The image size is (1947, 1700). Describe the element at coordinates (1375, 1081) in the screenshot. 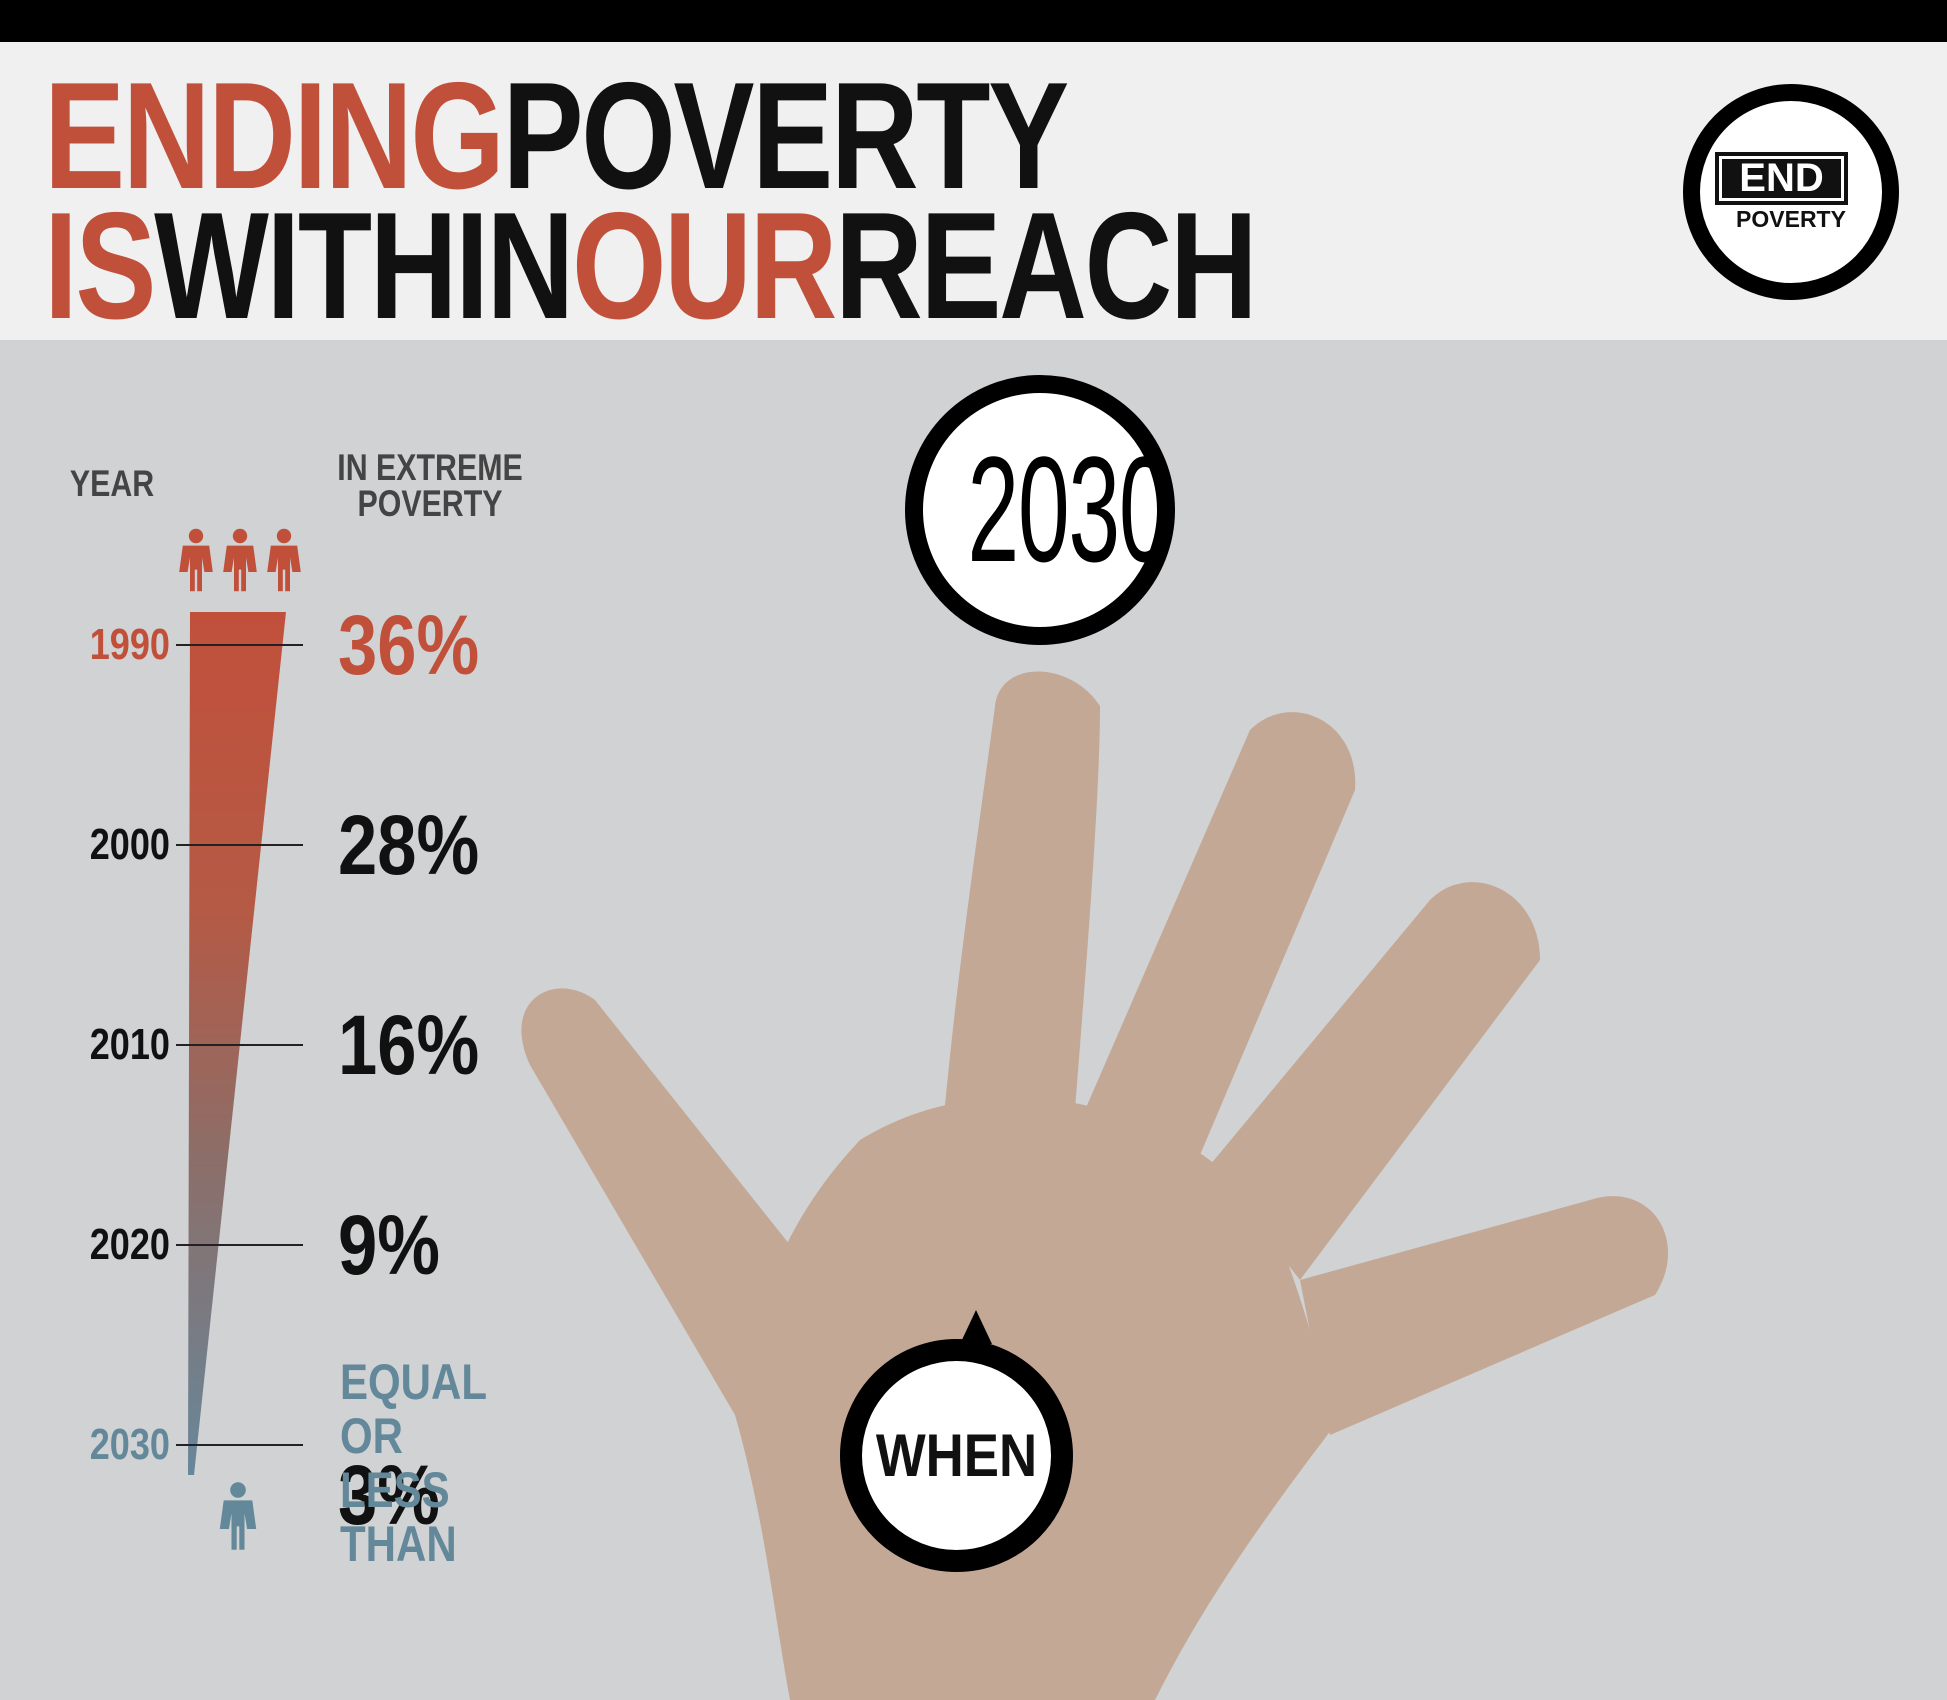

I see `finger-ring` at that location.